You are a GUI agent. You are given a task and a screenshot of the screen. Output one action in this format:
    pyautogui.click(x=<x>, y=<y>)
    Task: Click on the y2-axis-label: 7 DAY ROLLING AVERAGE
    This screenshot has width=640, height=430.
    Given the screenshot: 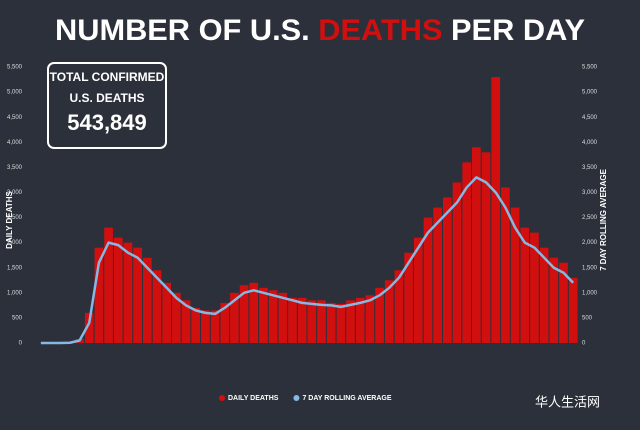 What is the action you would take?
    pyautogui.click(x=603, y=219)
    